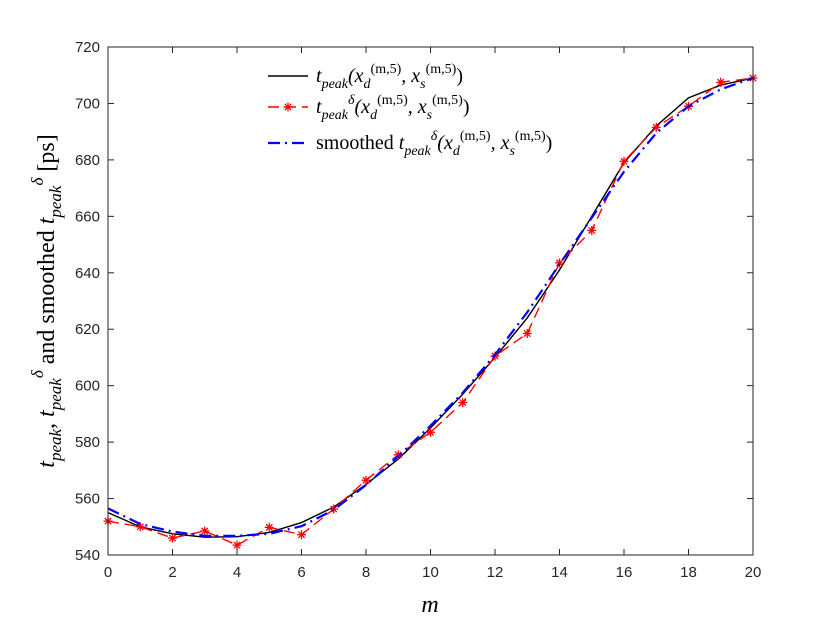 The width and height of the screenshot is (830, 623). What do you see at coordinates (753, 572) in the screenshot?
I see `x-tick-label: 20` at bounding box center [753, 572].